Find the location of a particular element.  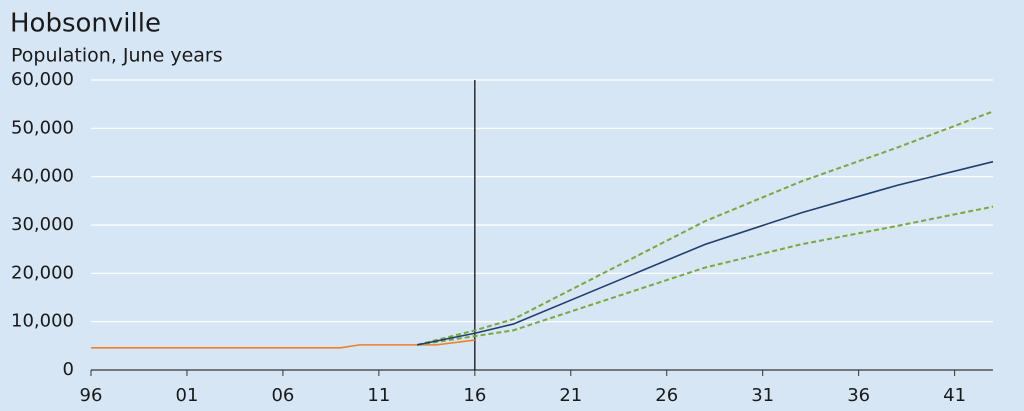

x-tick-label: 16 is located at coordinates (474, 395).